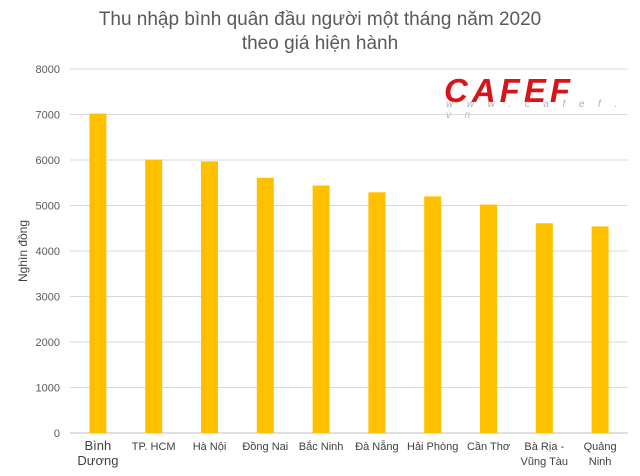  Describe the element at coordinates (600, 462) in the screenshot. I see `x-tick-label: Ninh` at that location.